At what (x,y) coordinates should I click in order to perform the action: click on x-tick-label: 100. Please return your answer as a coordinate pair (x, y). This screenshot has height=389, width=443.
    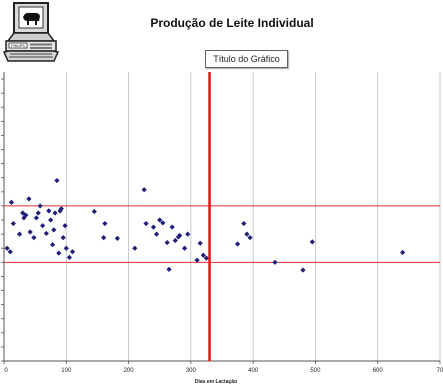
    Looking at the image, I should click on (66, 371).